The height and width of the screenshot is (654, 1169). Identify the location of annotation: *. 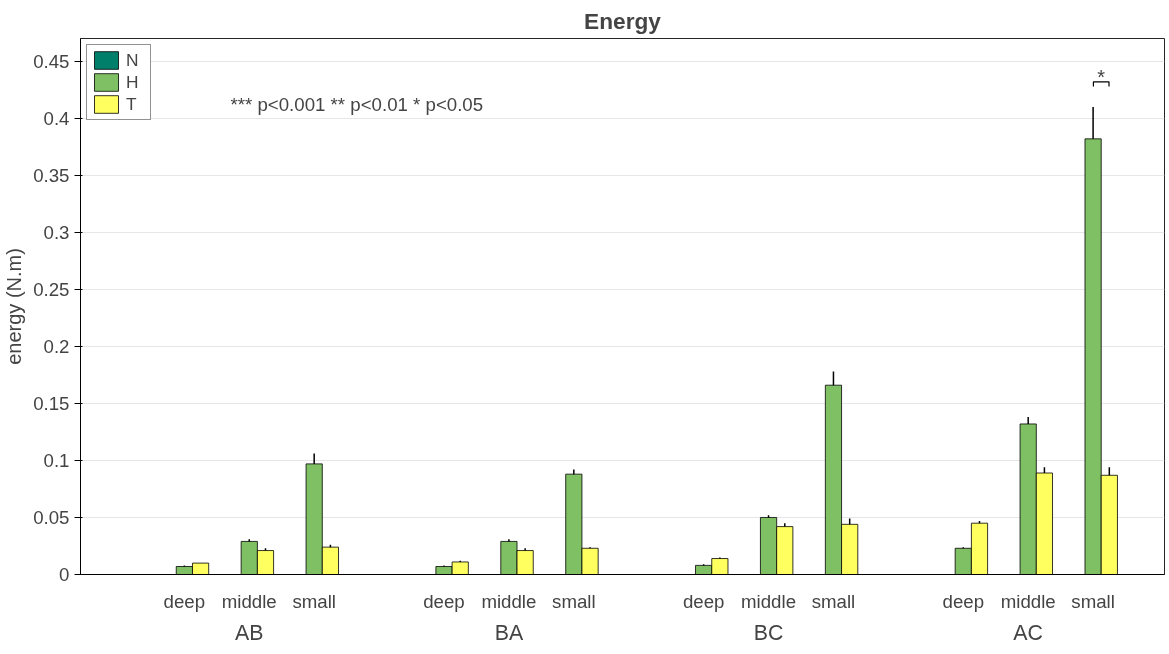
(1101, 76).